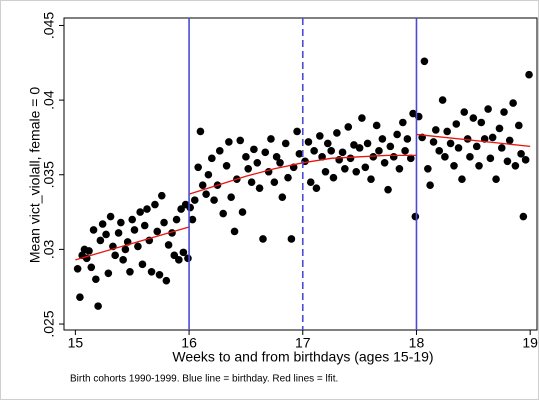 This screenshot has width=539, height=400. What do you see at coordinates (49, 25) in the screenshot?
I see `y-tick-label: .045` at bounding box center [49, 25].